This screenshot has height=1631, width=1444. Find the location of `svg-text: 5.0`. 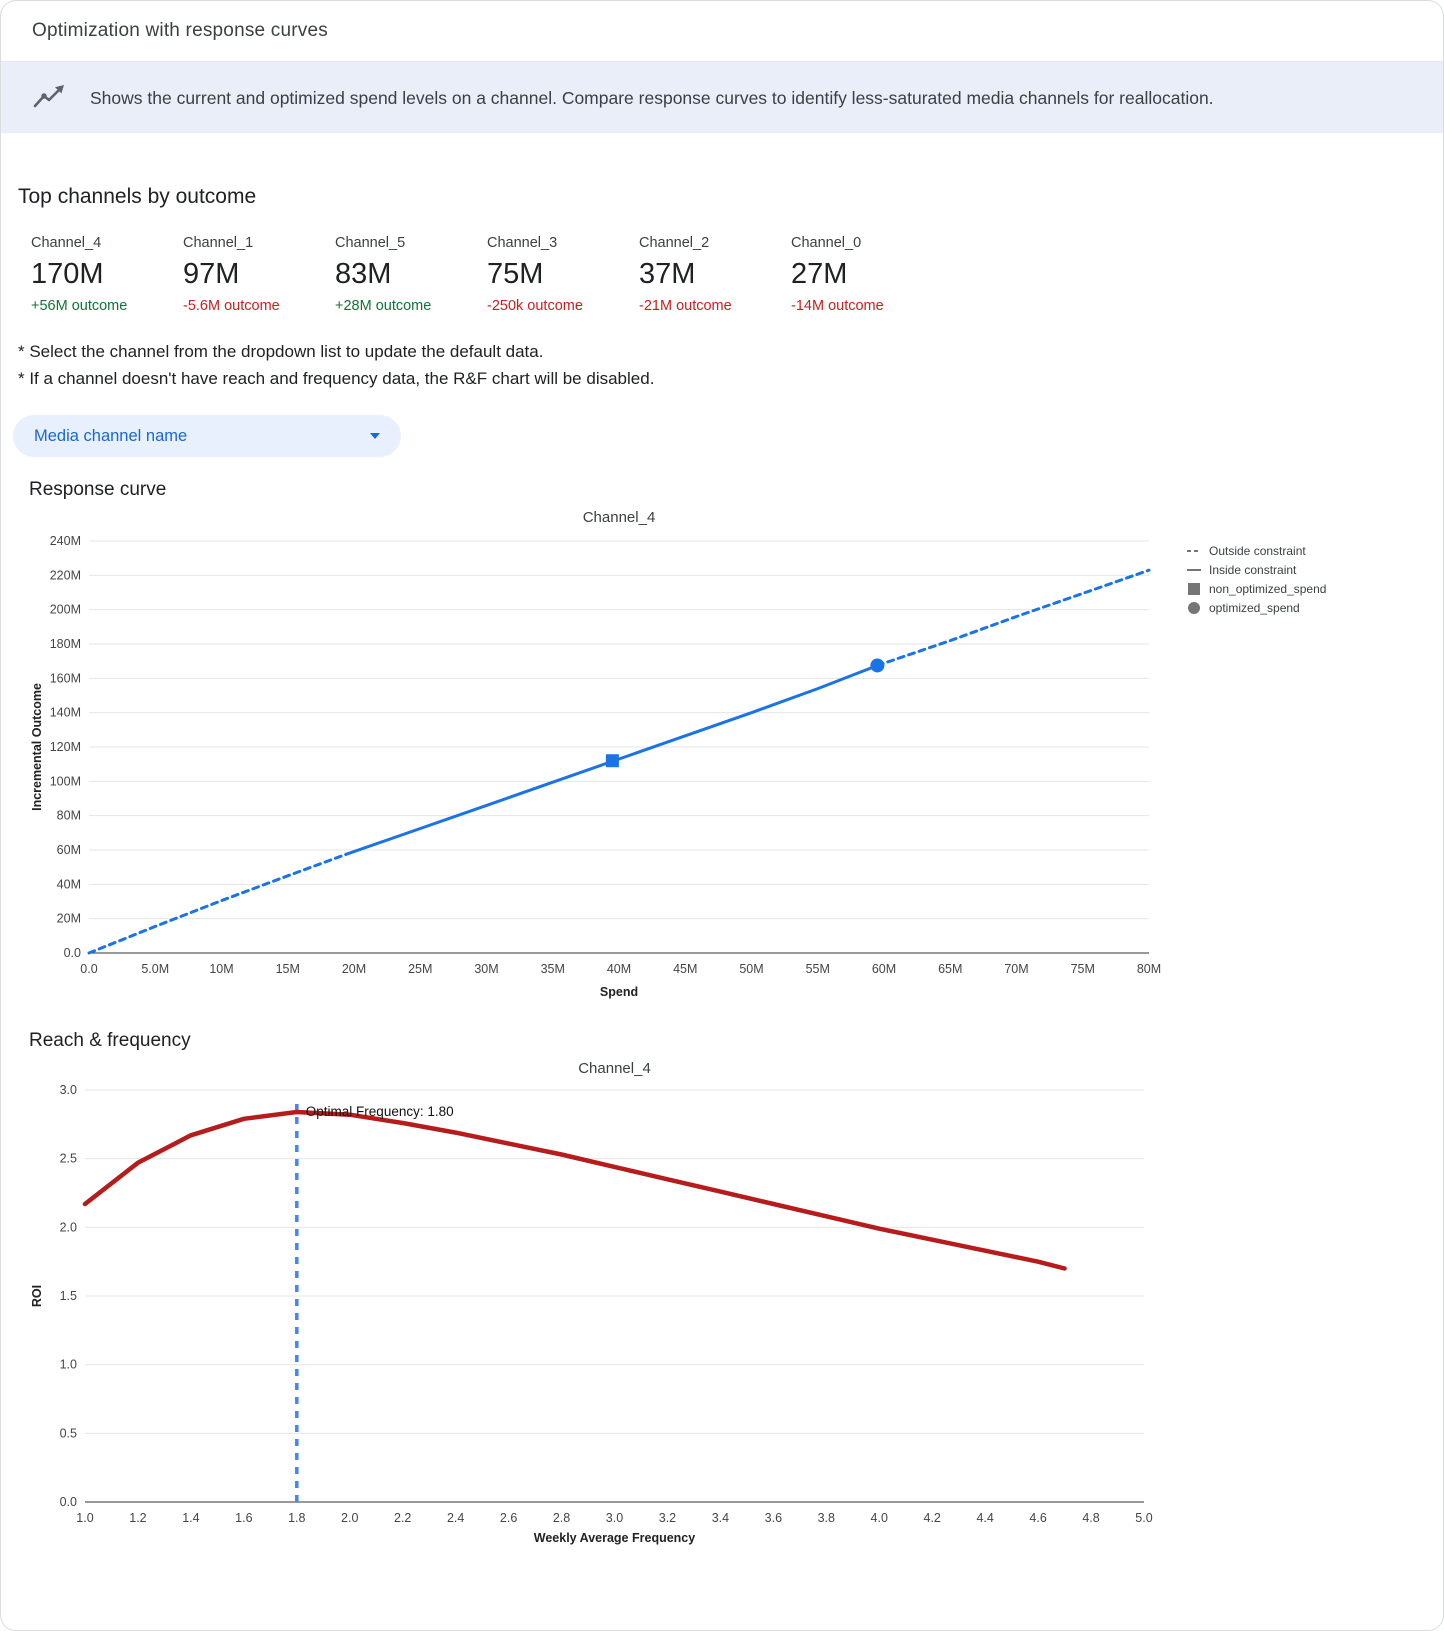

svg-text: 5.0 is located at coordinates (1143, 1518).